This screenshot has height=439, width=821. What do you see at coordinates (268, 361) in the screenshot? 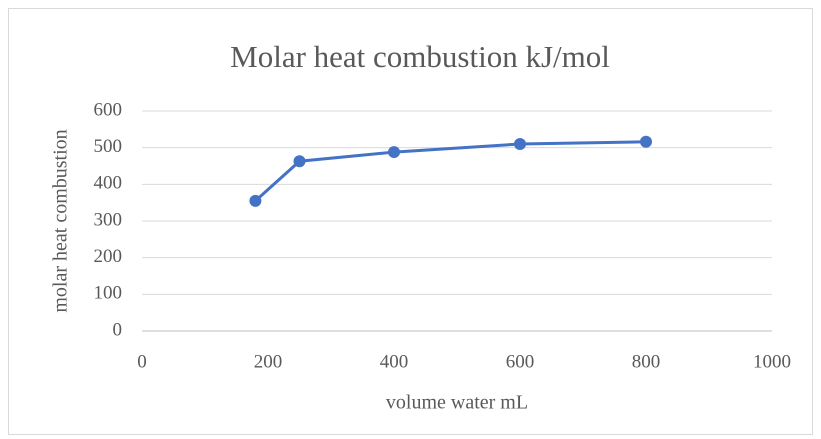
I see `x-tick-label: 200` at bounding box center [268, 361].